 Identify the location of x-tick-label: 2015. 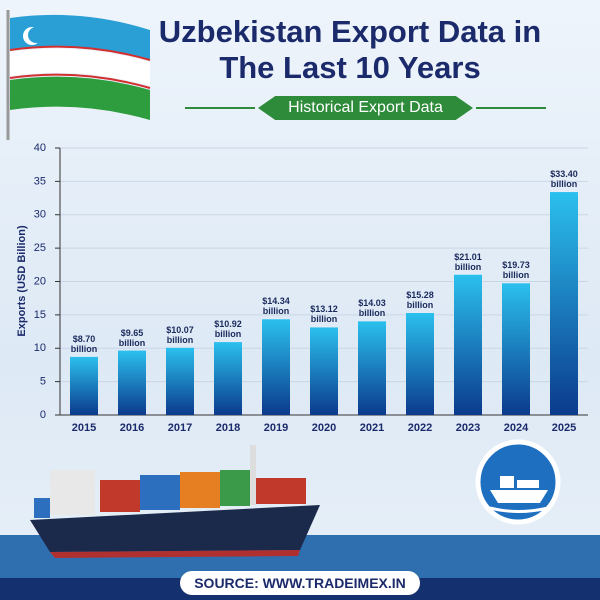
(84, 428).